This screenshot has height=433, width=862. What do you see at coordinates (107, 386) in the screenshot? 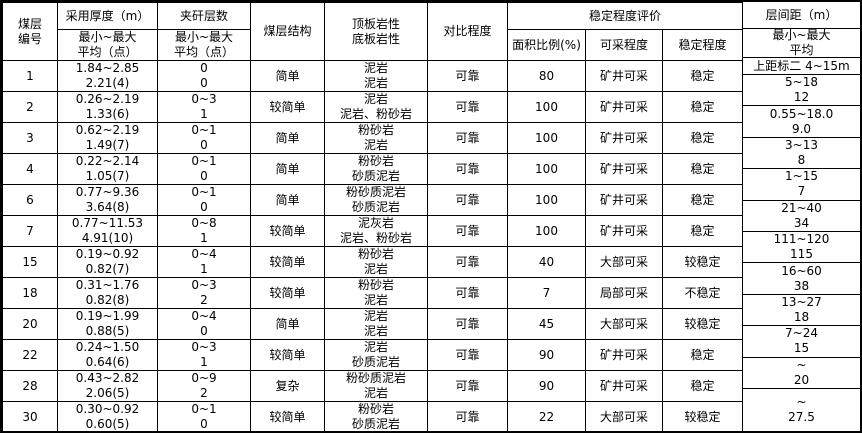
I see `thickness-cell: 0.43~2.82 2.06(5)` at bounding box center [107, 386].